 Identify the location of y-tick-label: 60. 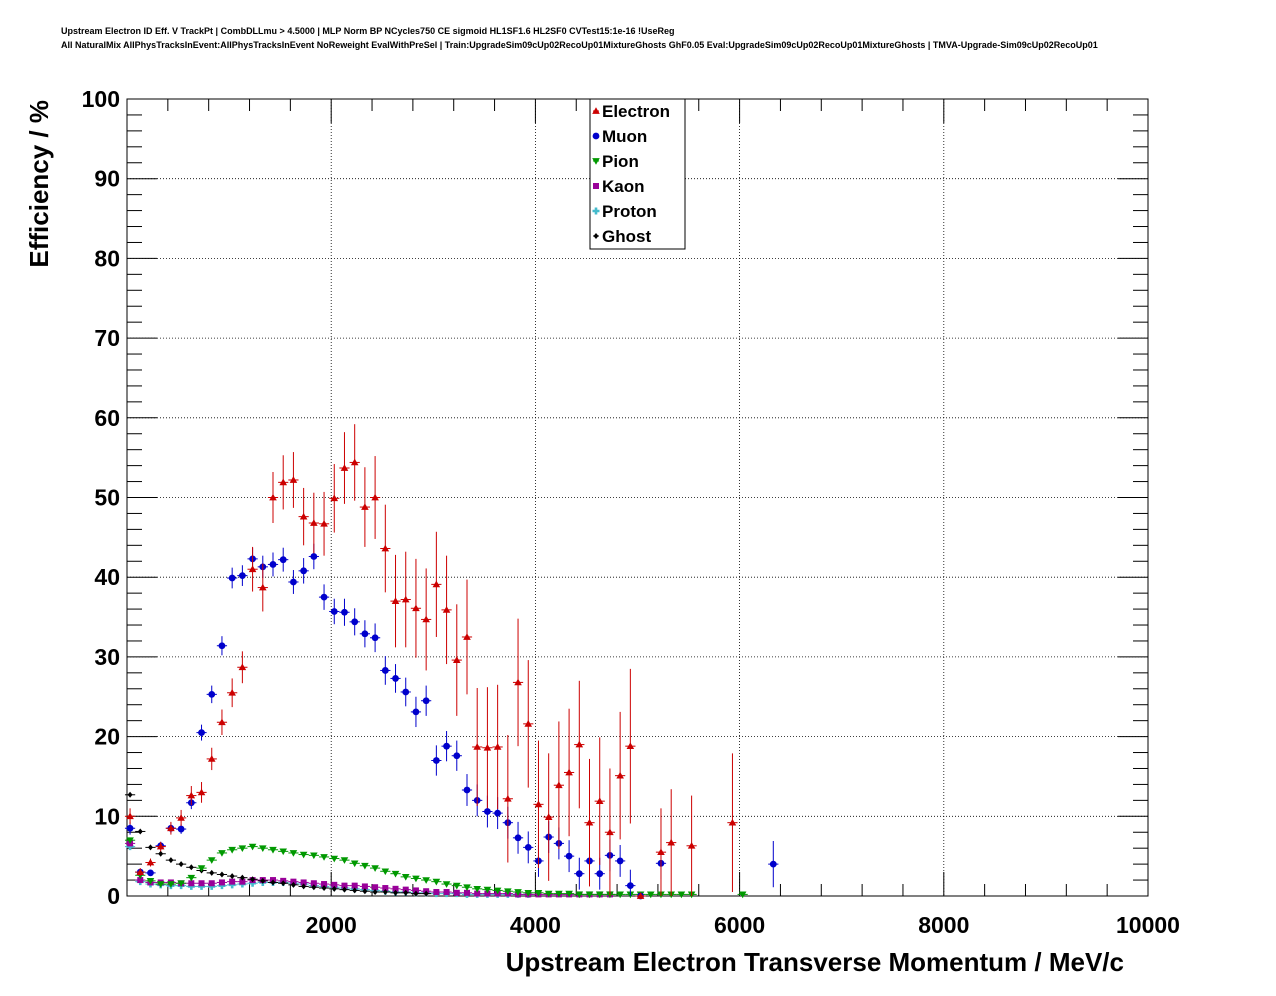
(107, 418).